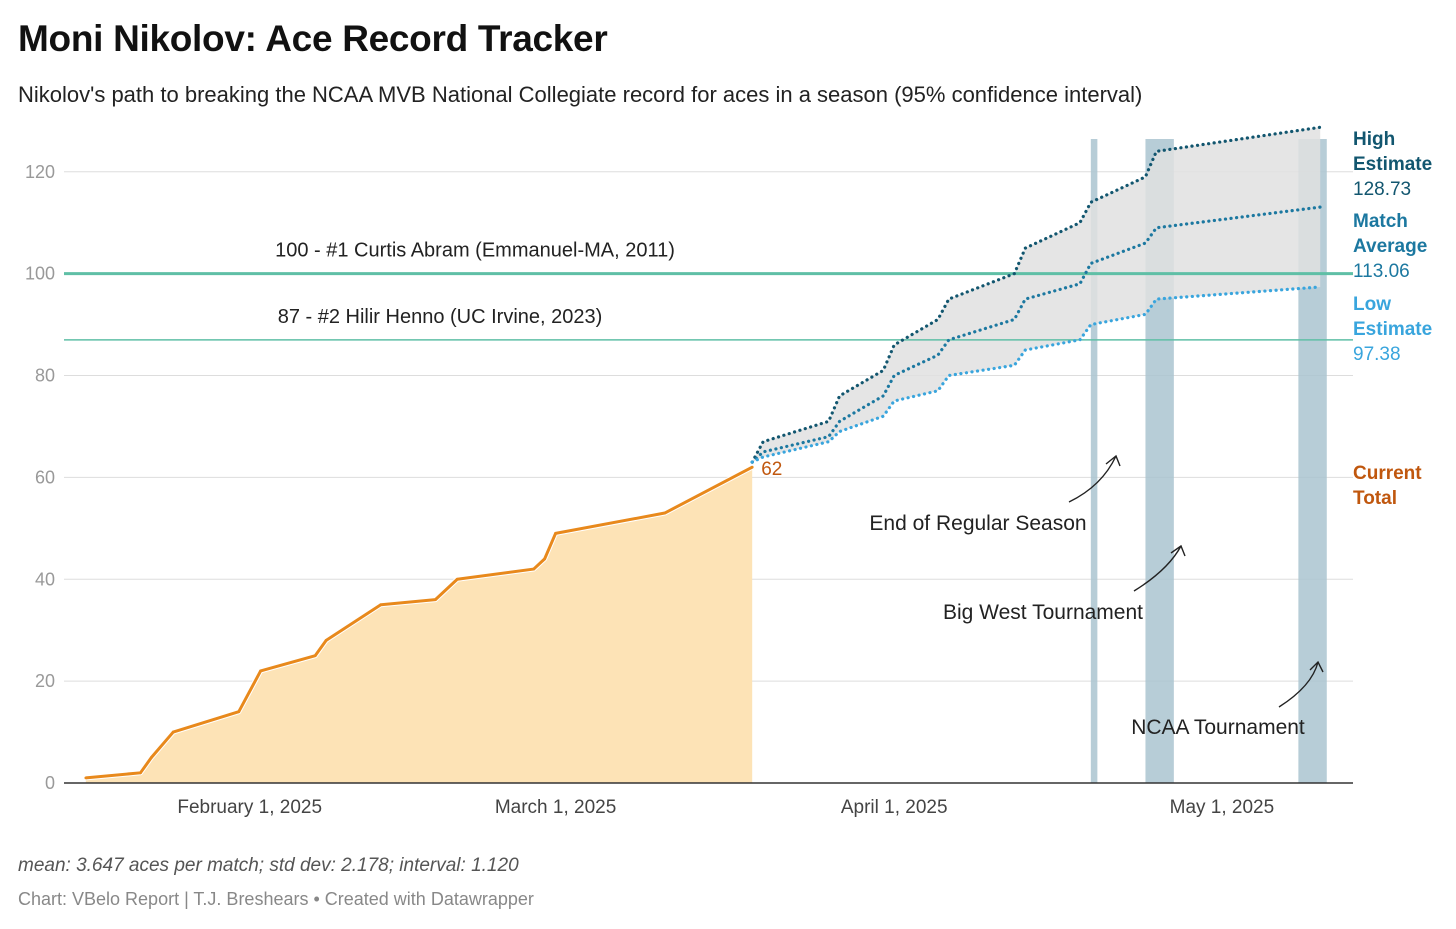 This screenshot has height=929, width=1456. What do you see at coordinates (1218, 727) in the screenshot?
I see `annotation-ncaa-tournament: NCAA Tournament` at bounding box center [1218, 727].